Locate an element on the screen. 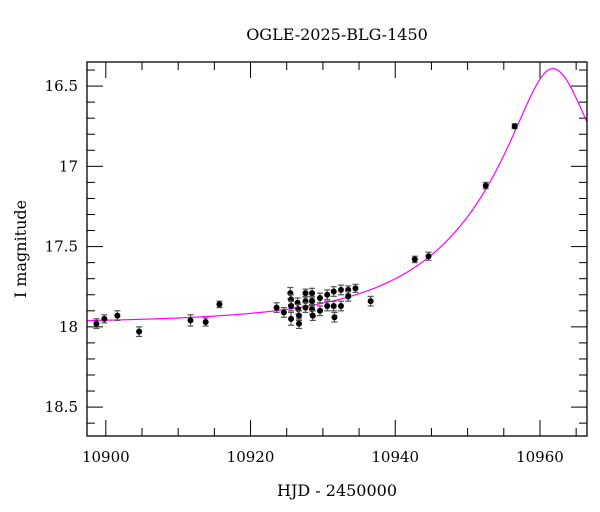 Image resolution: width=600 pixels, height=512 pixels. x-tick-label: 10920 is located at coordinates (251, 457).